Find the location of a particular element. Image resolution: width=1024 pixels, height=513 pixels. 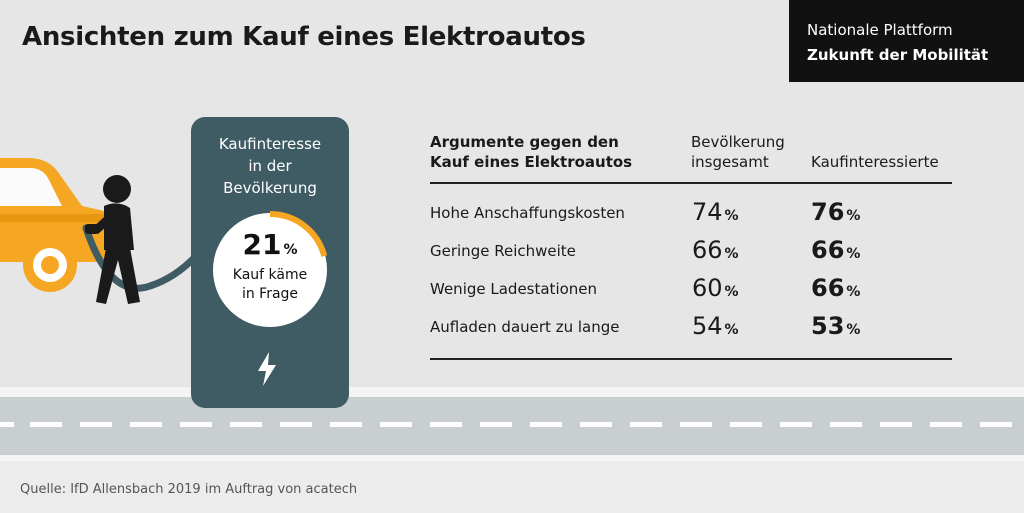

header-argument-line-2: Kauf eines Elektroautos is located at coordinates (531, 162).